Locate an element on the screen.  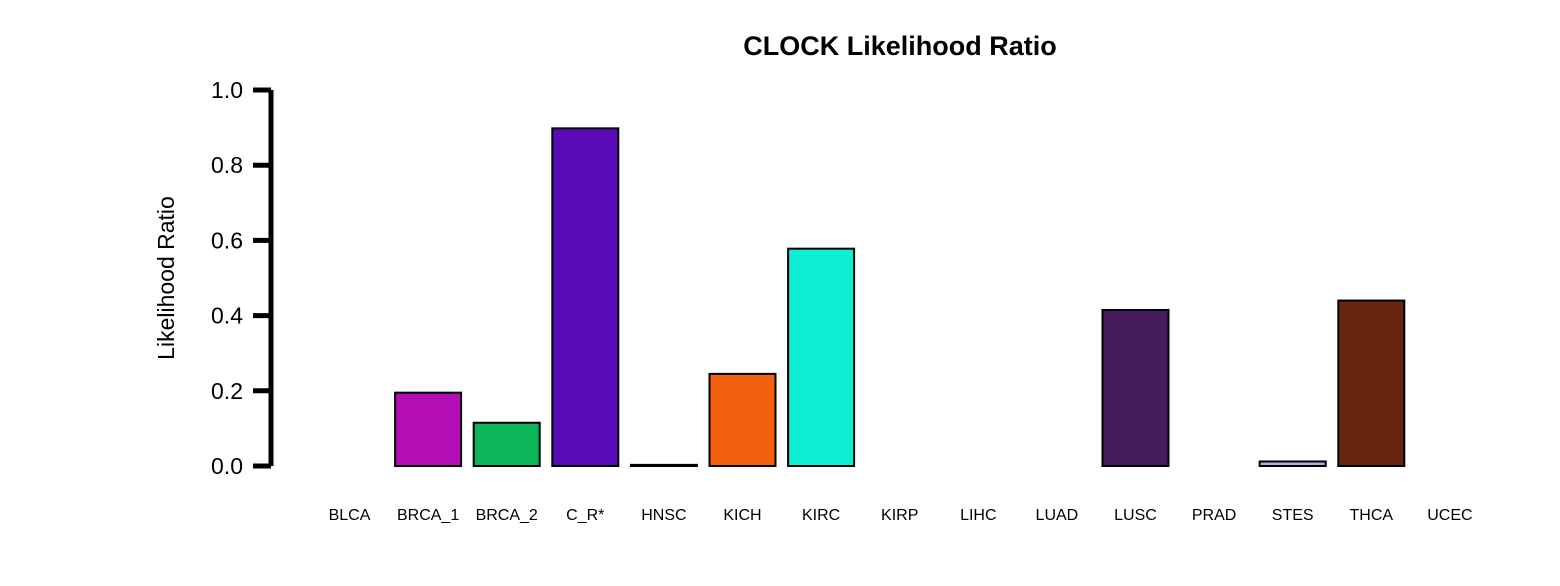
x-tick-label: BRCA_2 is located at coordinates (507, 515).